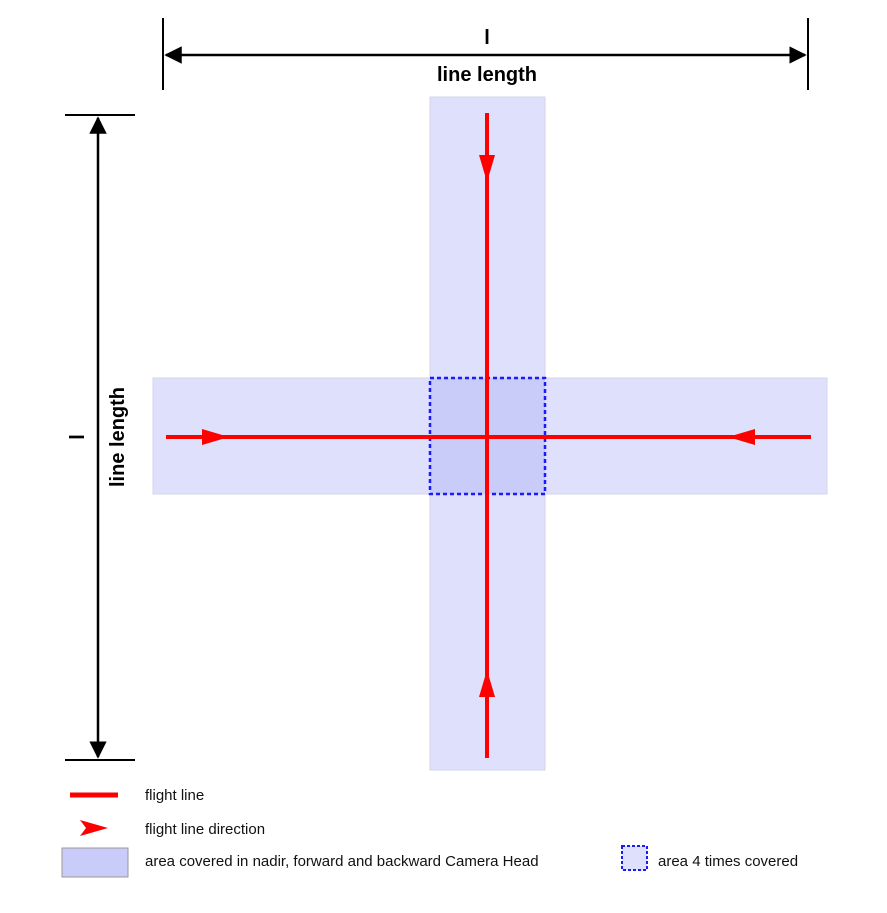  I want to click on legend-overlap-label: area 4 times covered, so click(728, 861).